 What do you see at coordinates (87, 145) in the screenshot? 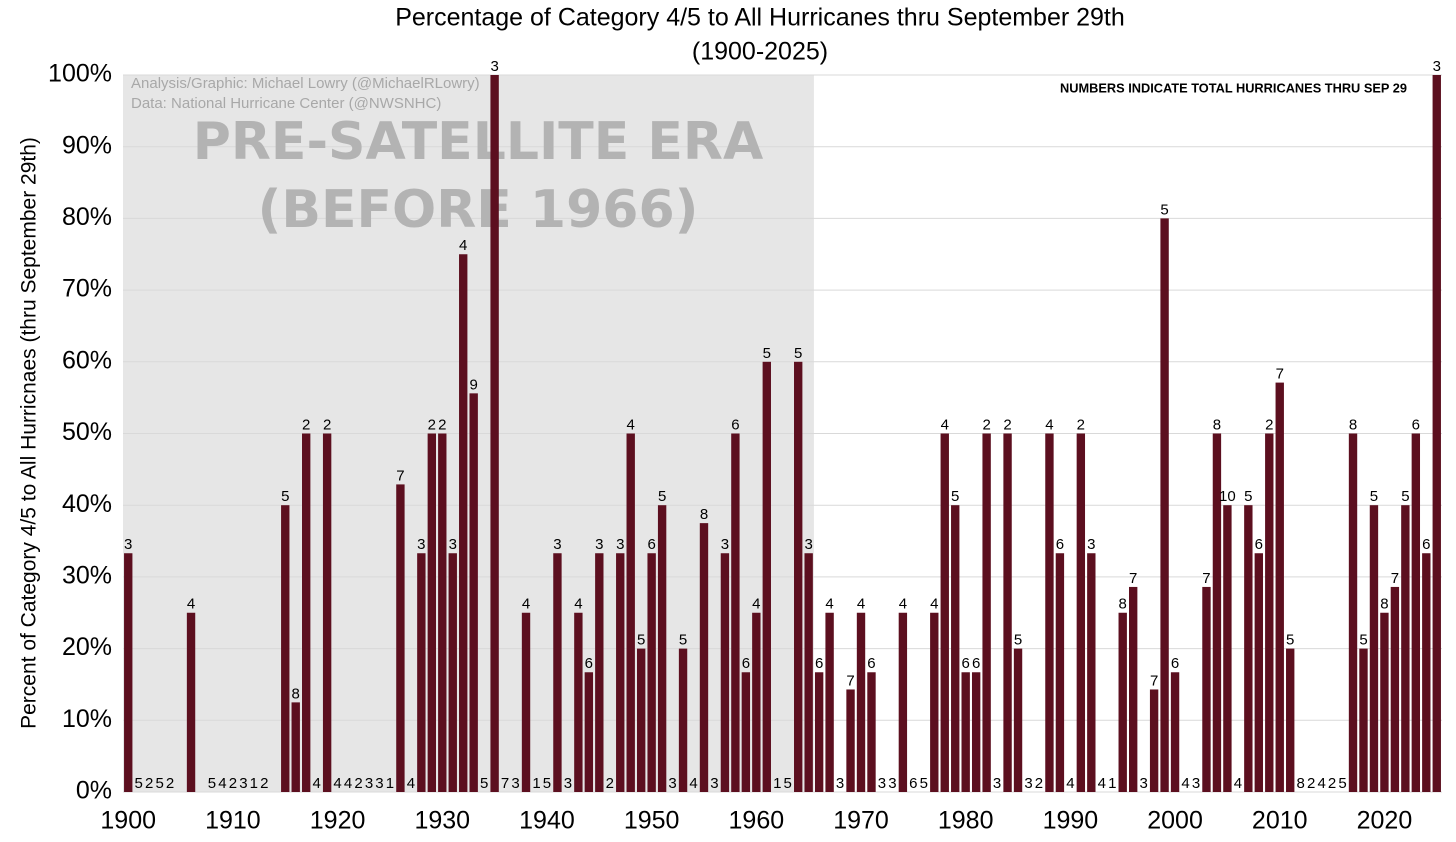
I see `y-tick-label: 90%` at bounding box center [87, 145].